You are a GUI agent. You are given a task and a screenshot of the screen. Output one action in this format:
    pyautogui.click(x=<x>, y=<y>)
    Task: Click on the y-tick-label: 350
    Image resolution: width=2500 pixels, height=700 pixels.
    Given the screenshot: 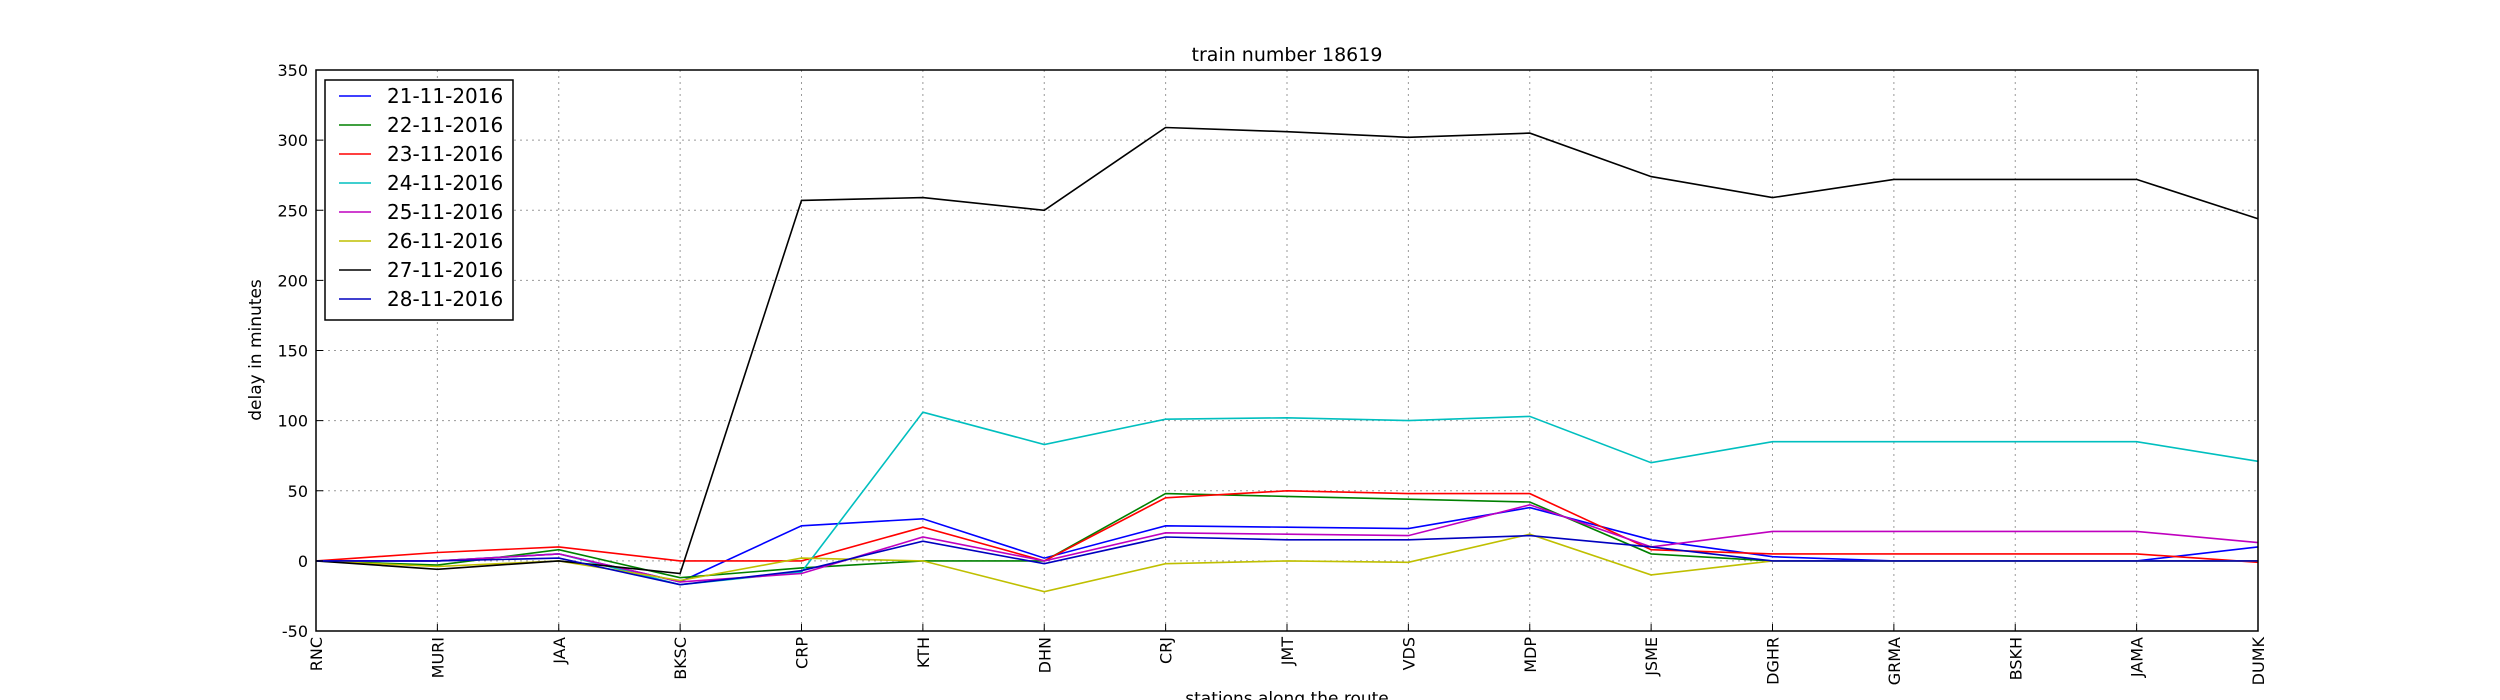 What is the action you would take?
    pyautogui.click(x=292, y=70)
    